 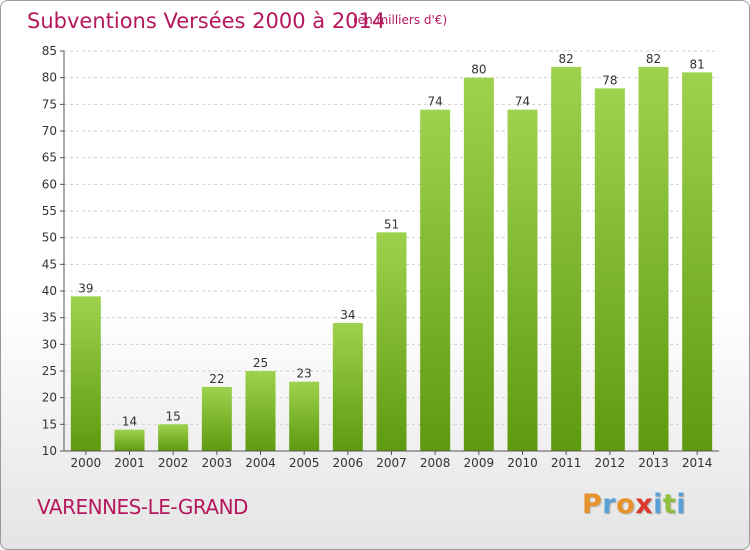 I want to click on logo-letter: P, so click(x=592, y=504).